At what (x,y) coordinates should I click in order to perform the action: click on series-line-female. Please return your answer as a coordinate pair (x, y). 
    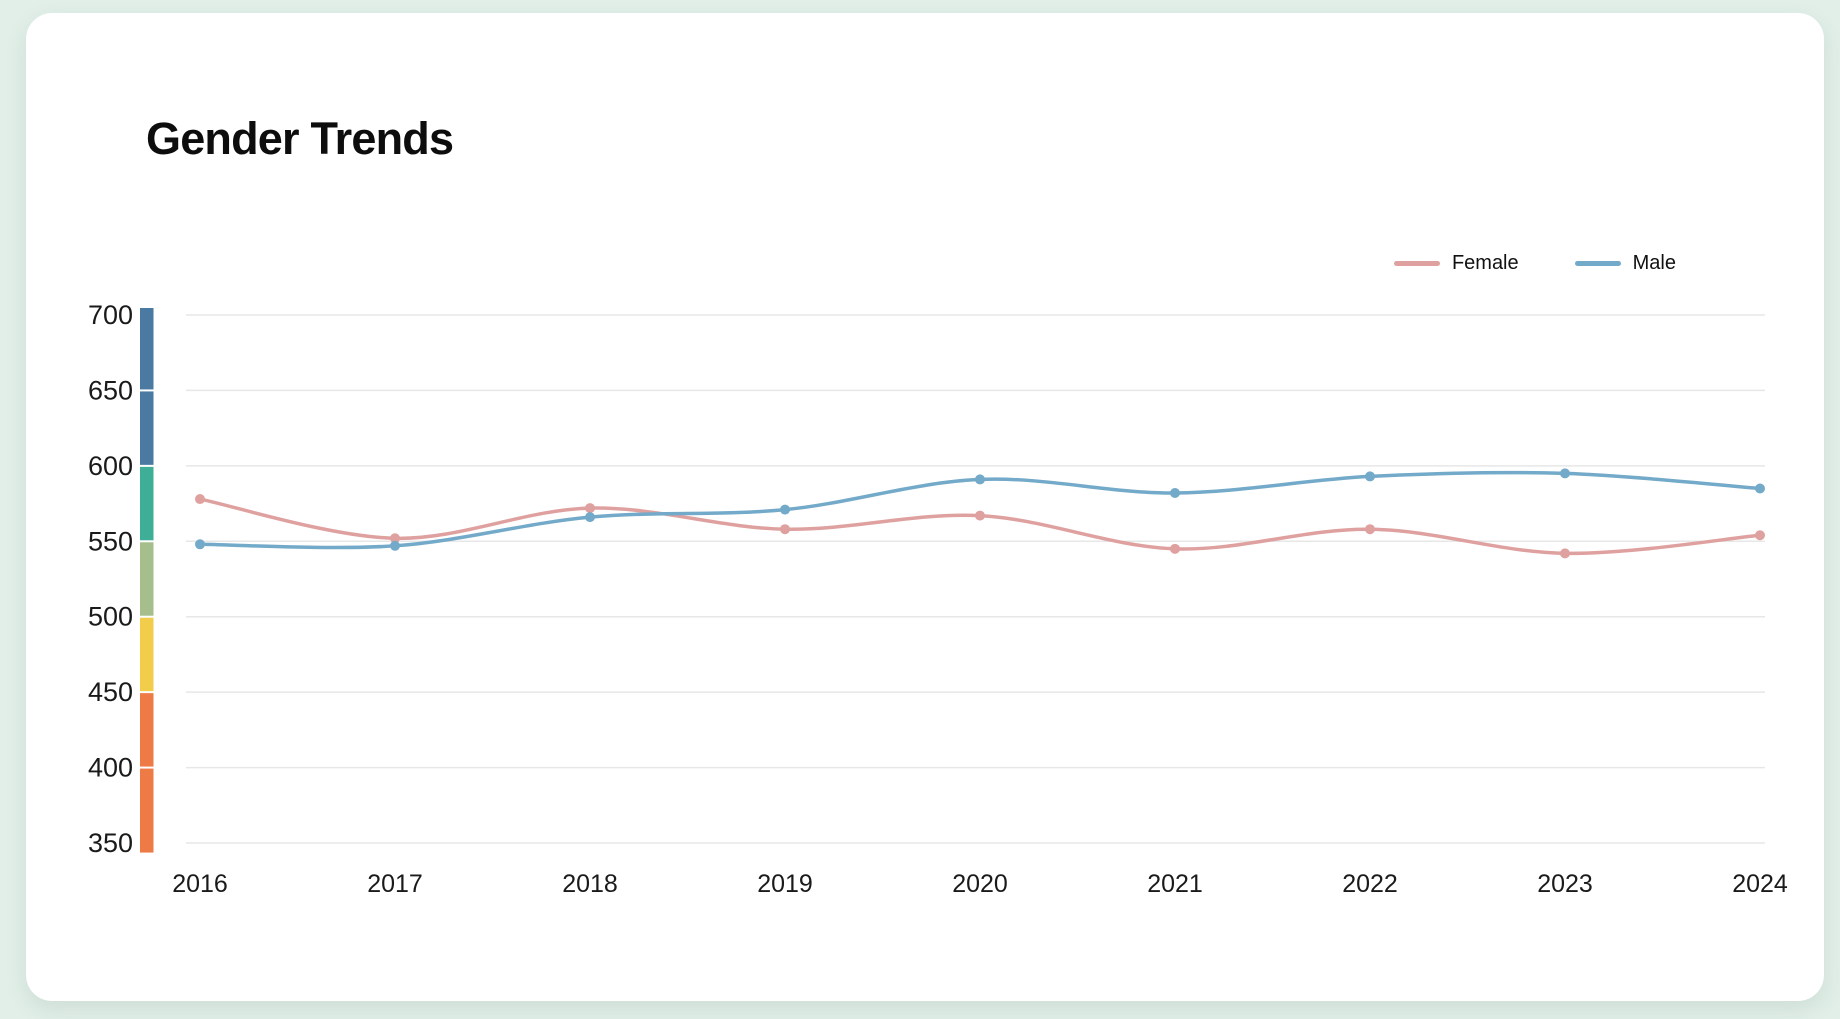
    Looking at the image, I should click on (980, 526).